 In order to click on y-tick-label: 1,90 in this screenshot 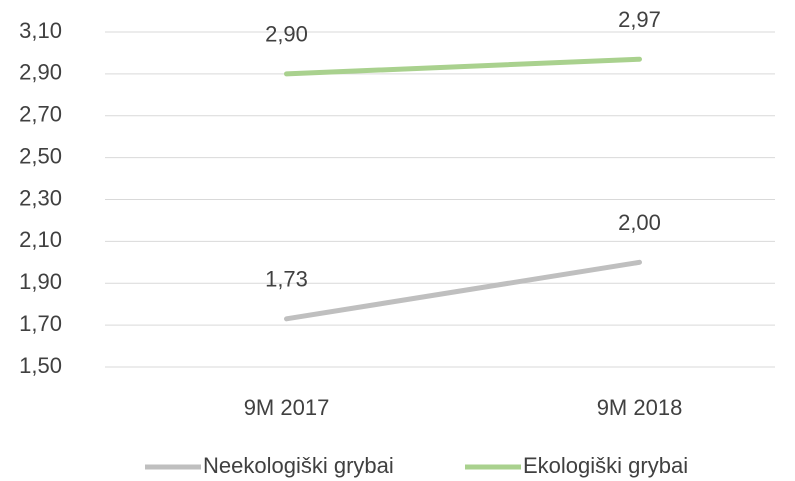, I will do `click(40, 281)`.